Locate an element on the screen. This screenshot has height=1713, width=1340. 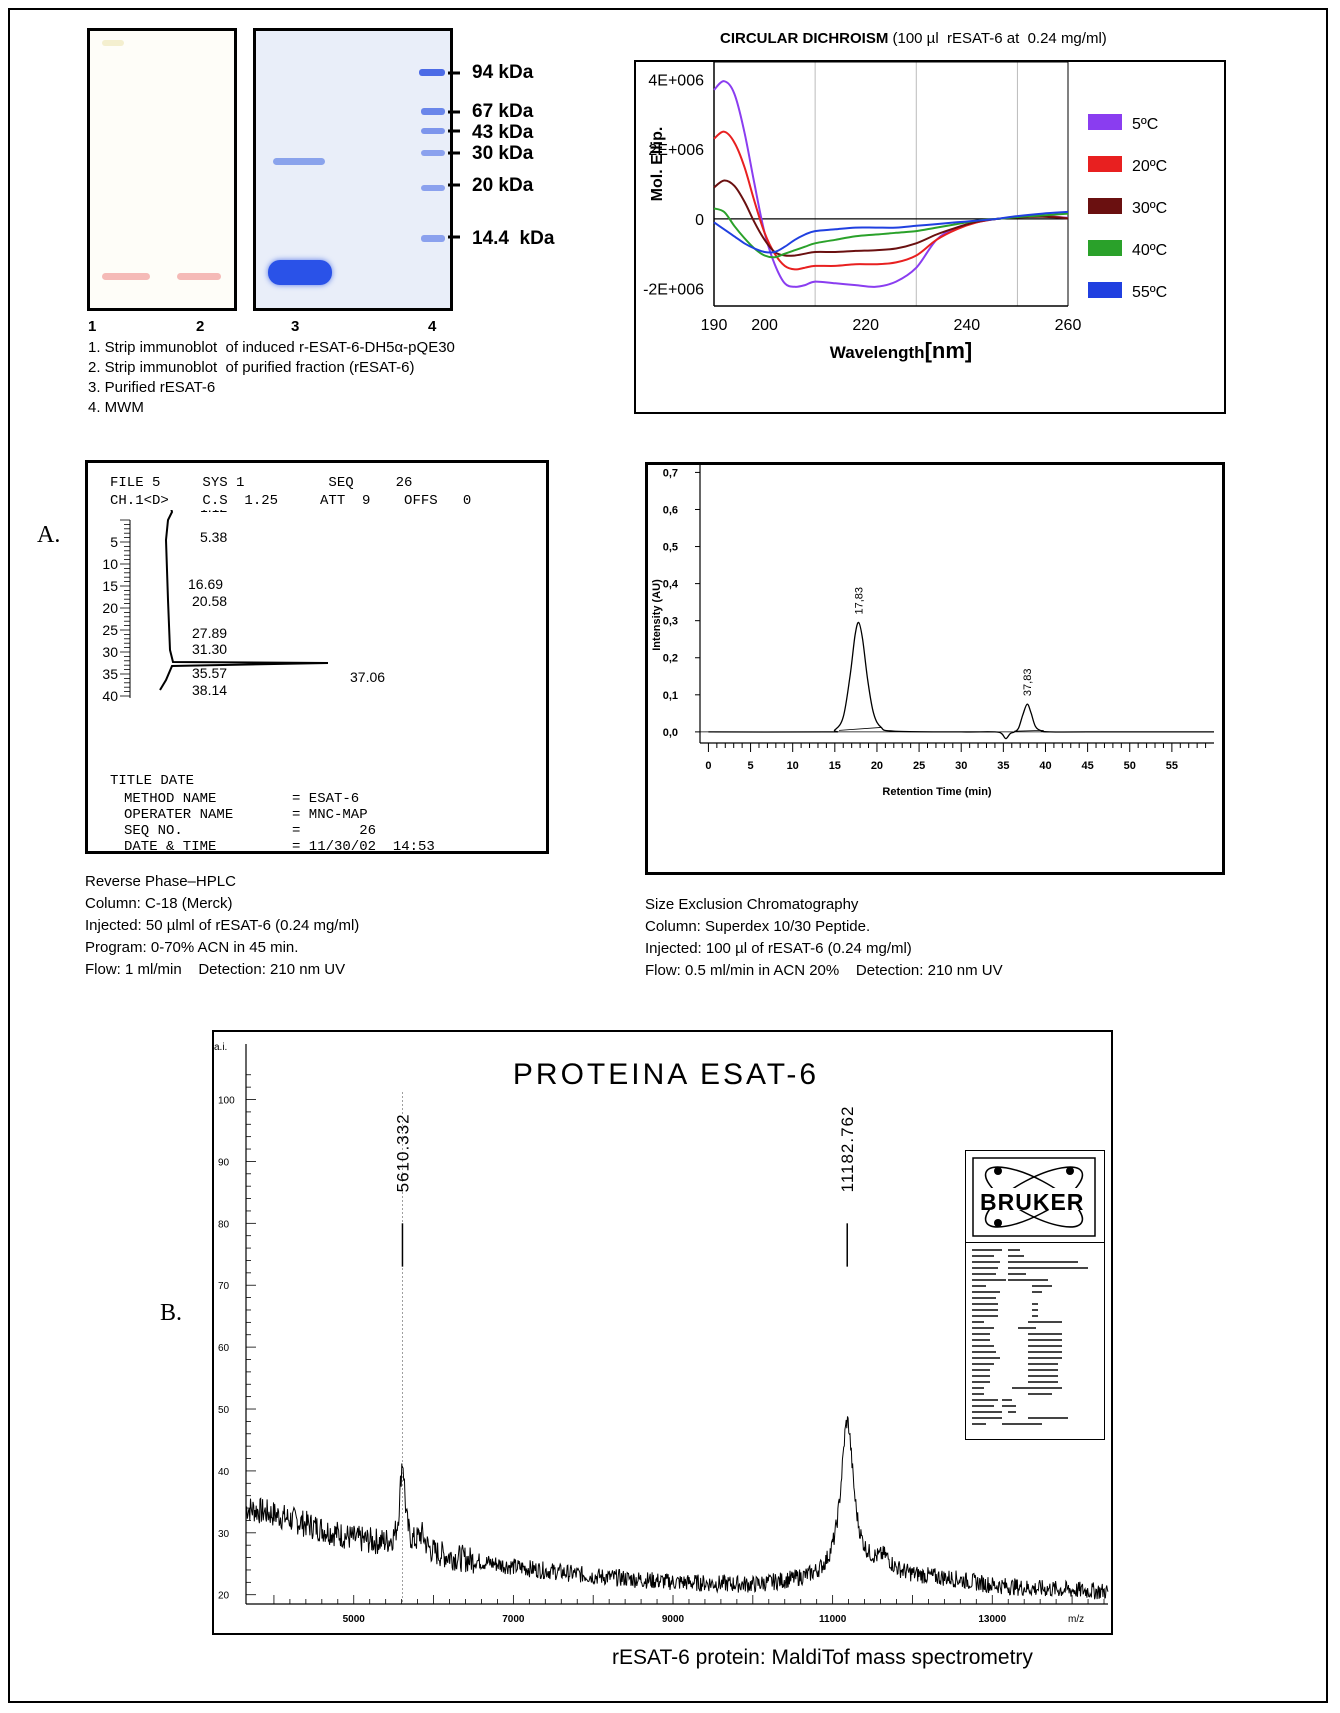
hplc-peak-label-3: 20.58 is located at coordinates (209, 601).